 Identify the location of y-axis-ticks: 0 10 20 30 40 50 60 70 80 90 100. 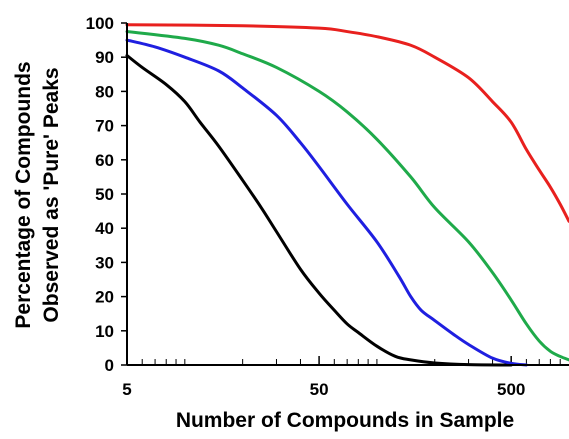
(106, 194).